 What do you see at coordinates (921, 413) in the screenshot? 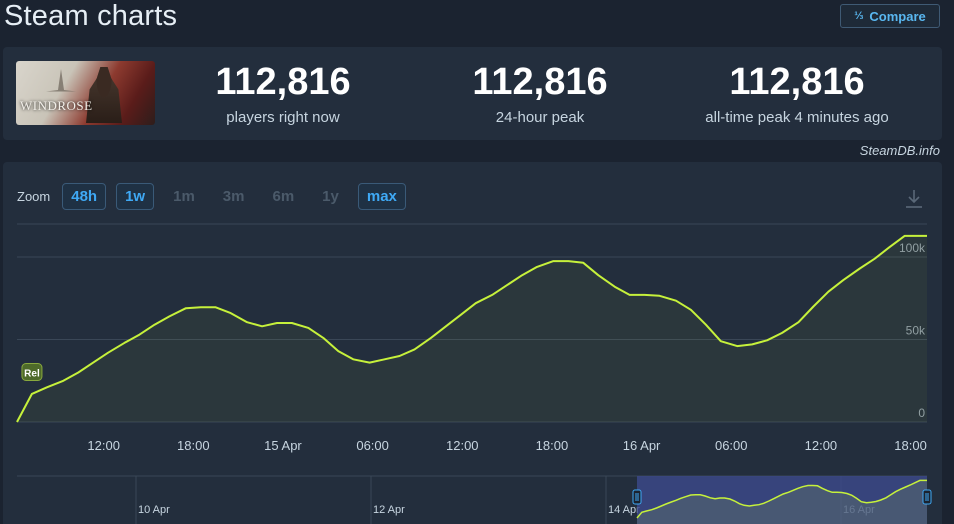
I see `y-tick-label: 0` at bounding box center [921, 413].